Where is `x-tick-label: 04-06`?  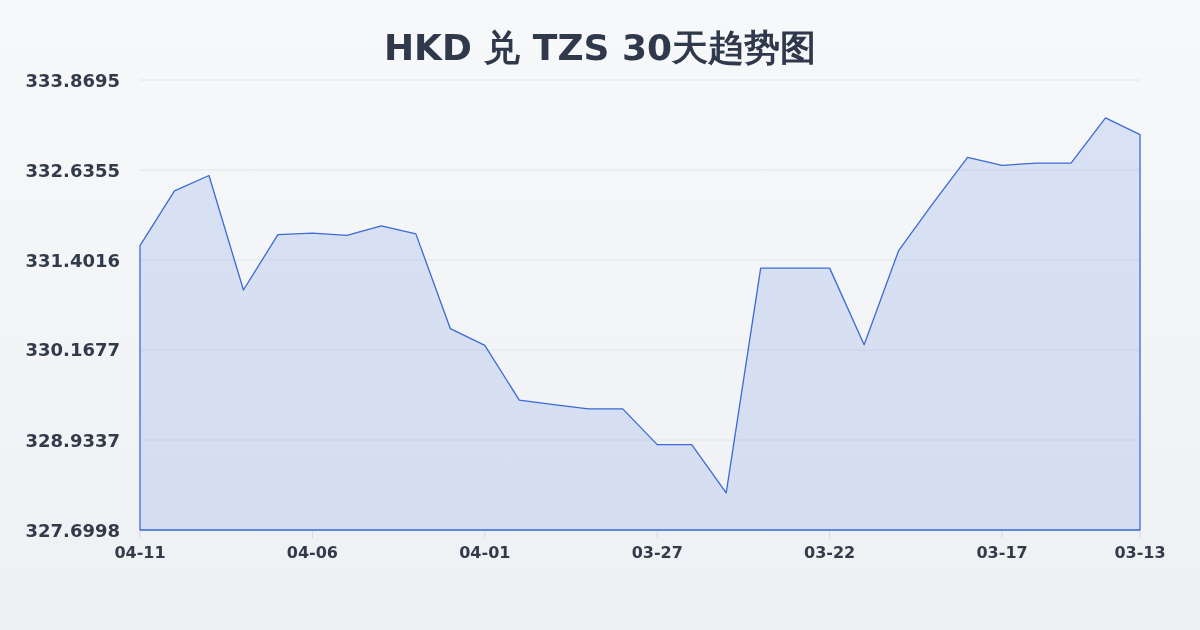 x-tick-label: 04-06 is located at coordinates (312, 552).